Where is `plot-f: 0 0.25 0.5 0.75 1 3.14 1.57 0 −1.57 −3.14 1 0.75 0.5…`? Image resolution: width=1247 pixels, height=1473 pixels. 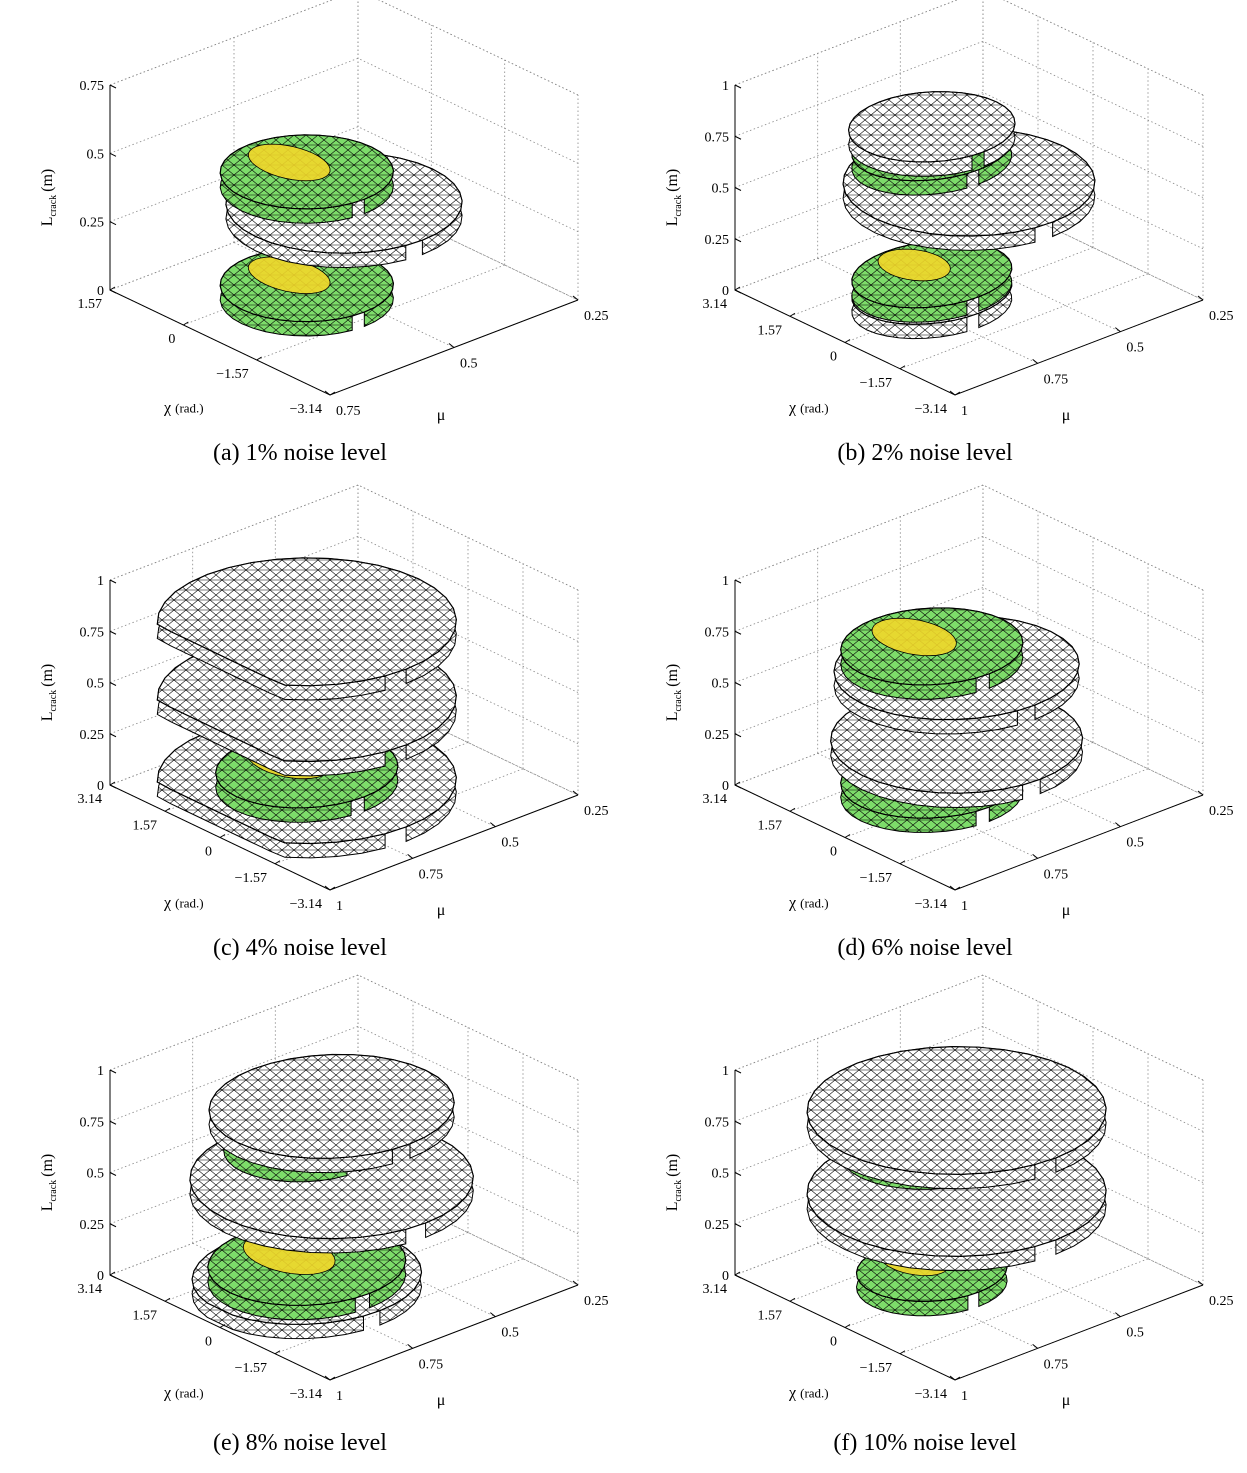 plot-f: 0 0.25 0.5 0.75 1 3.14 1.57 0 −1.57 −3.14 1 0.75 0.5… is located at coordinates (949, 1191).